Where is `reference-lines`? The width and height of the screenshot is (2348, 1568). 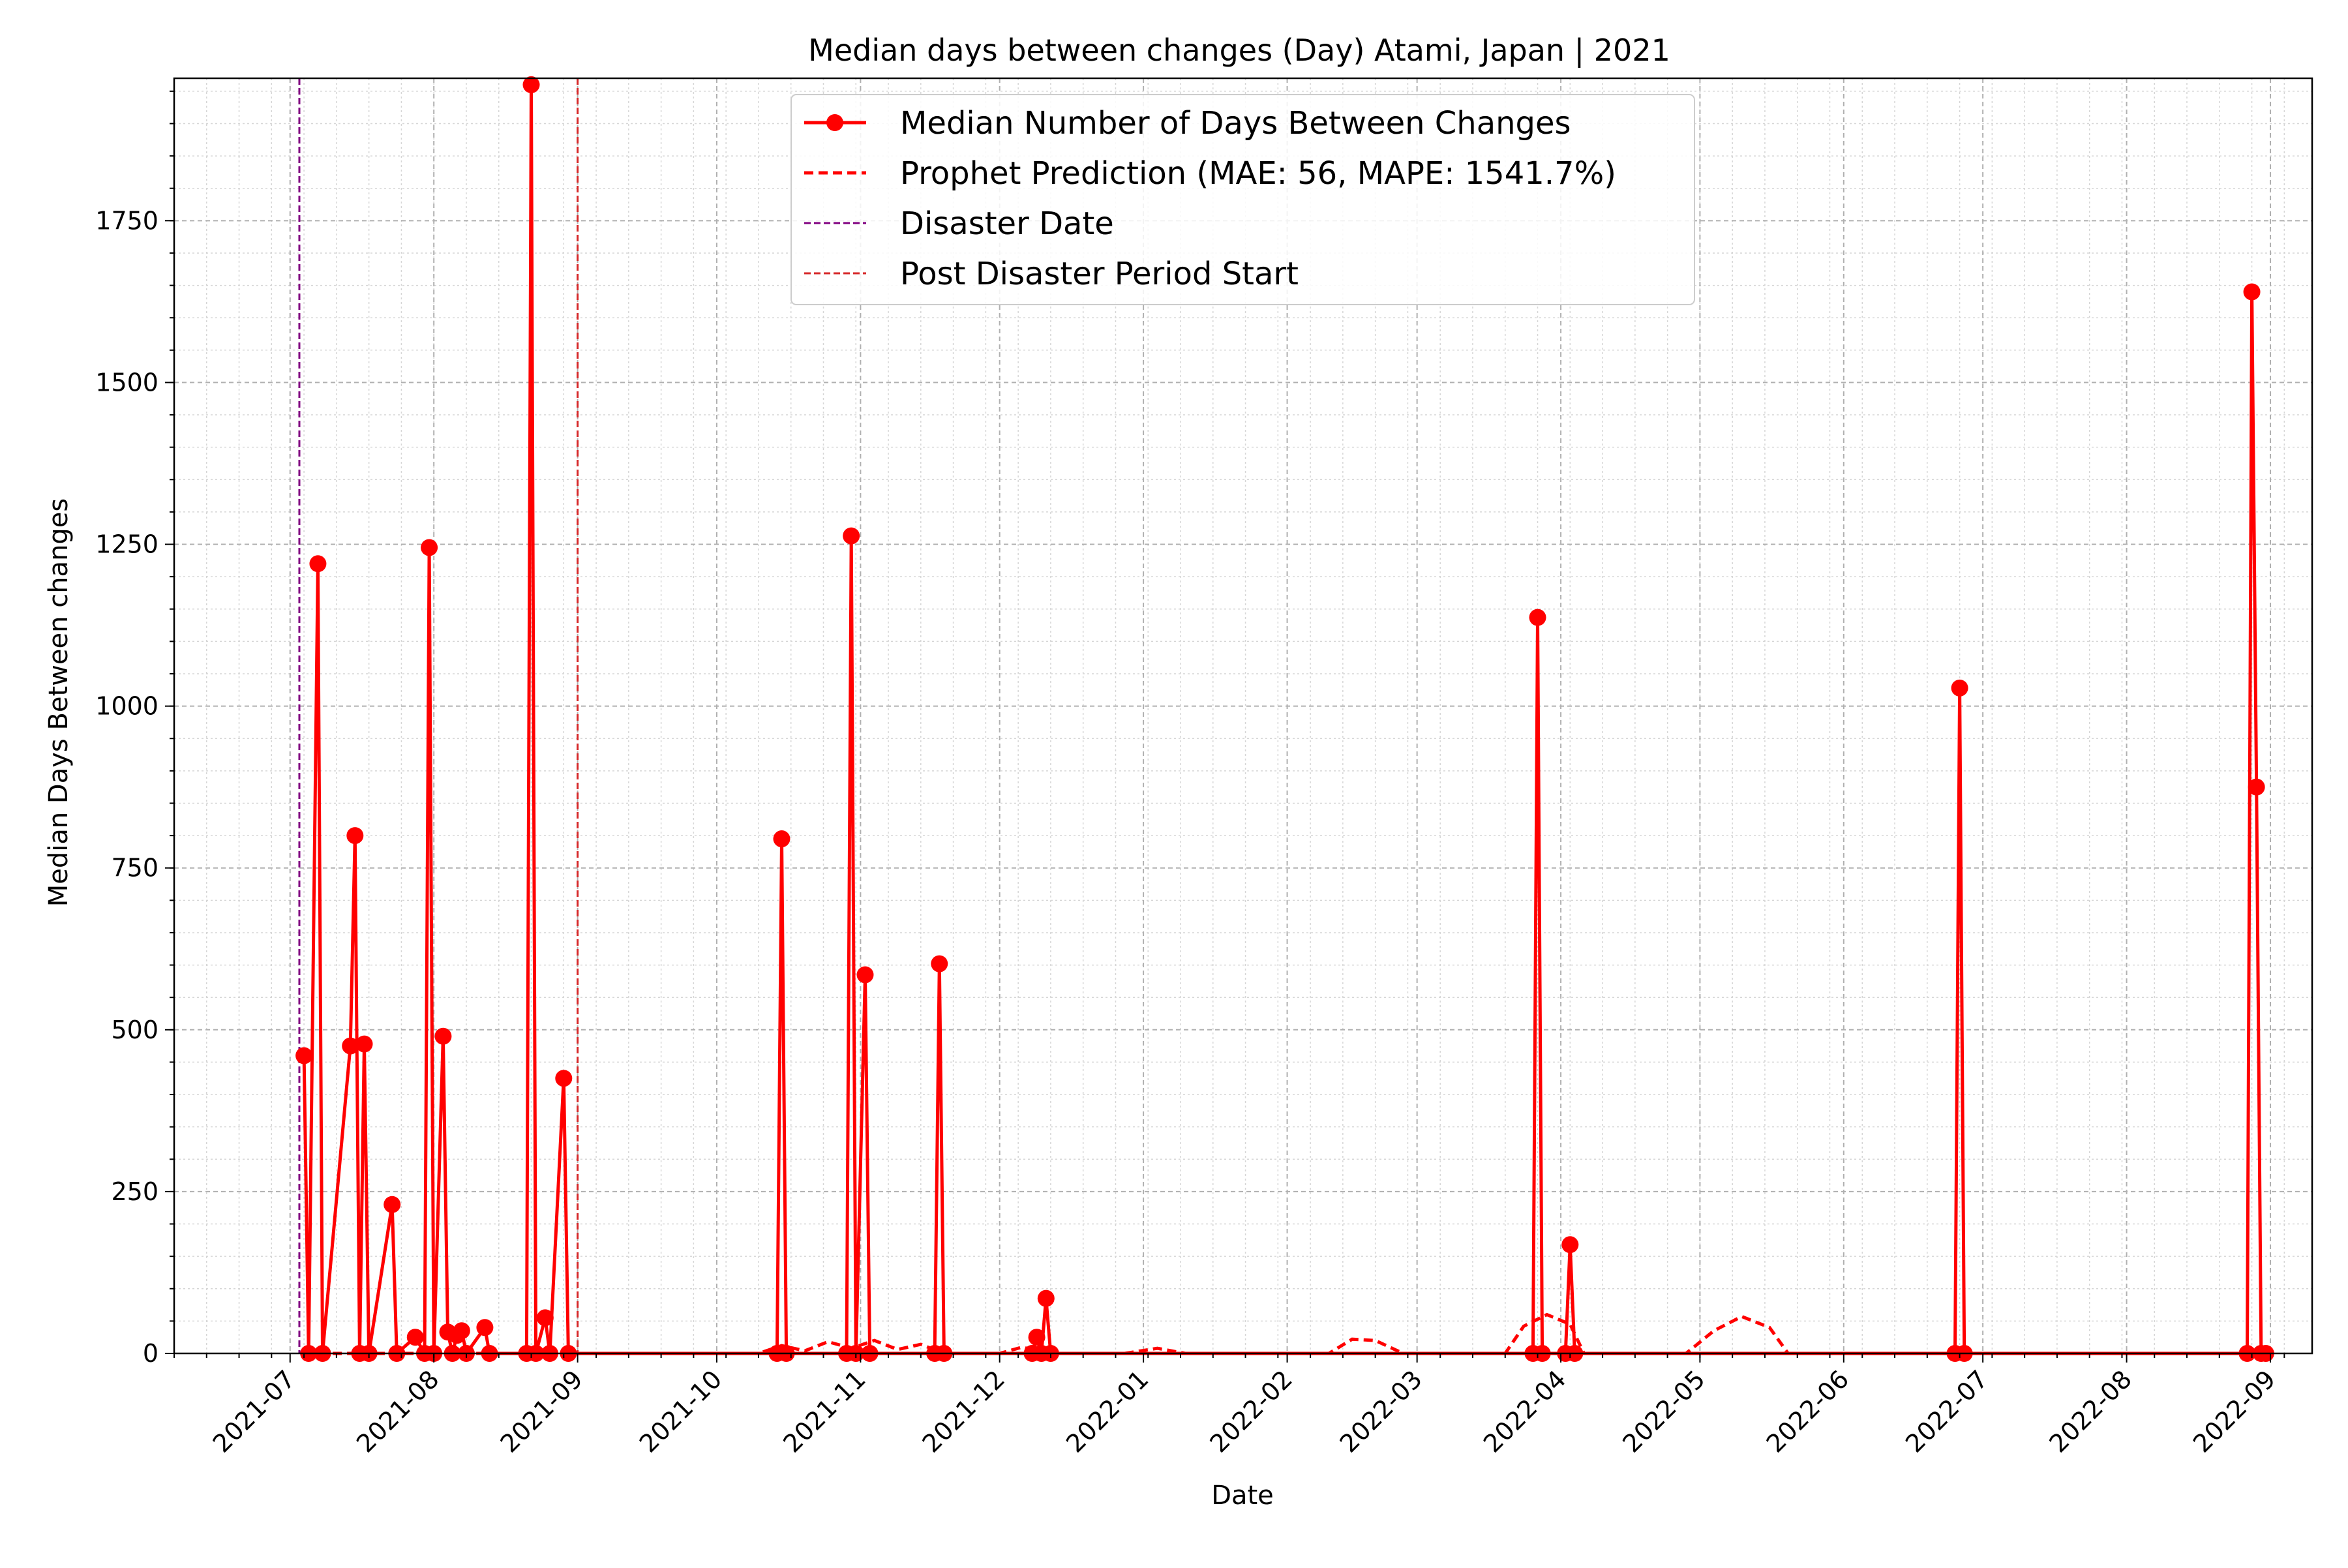 reference-lines is located at coordinates (439, 715).